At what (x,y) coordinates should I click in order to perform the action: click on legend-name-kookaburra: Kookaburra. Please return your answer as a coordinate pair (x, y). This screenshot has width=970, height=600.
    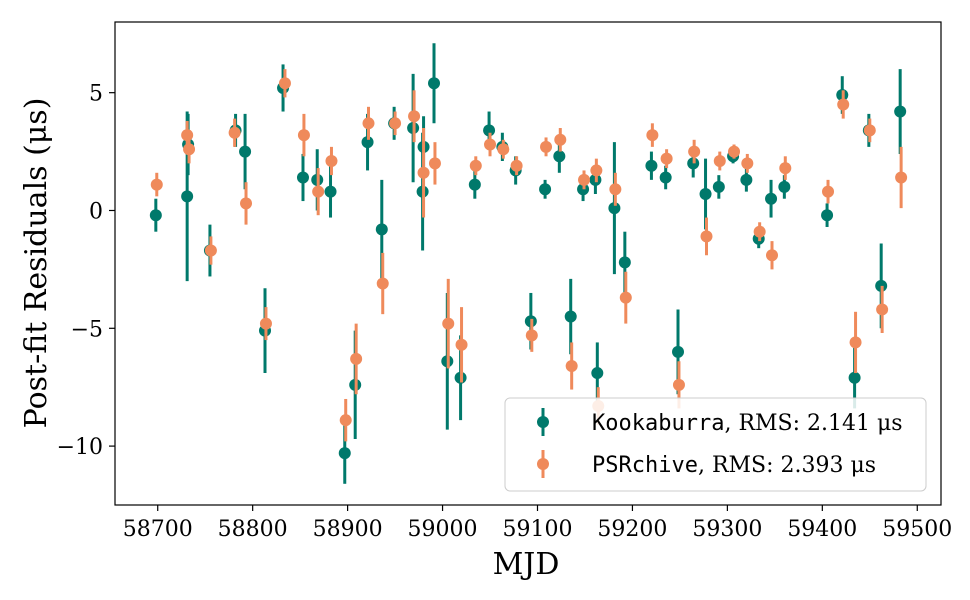
    Looking at the image, I should click on (658, 423).